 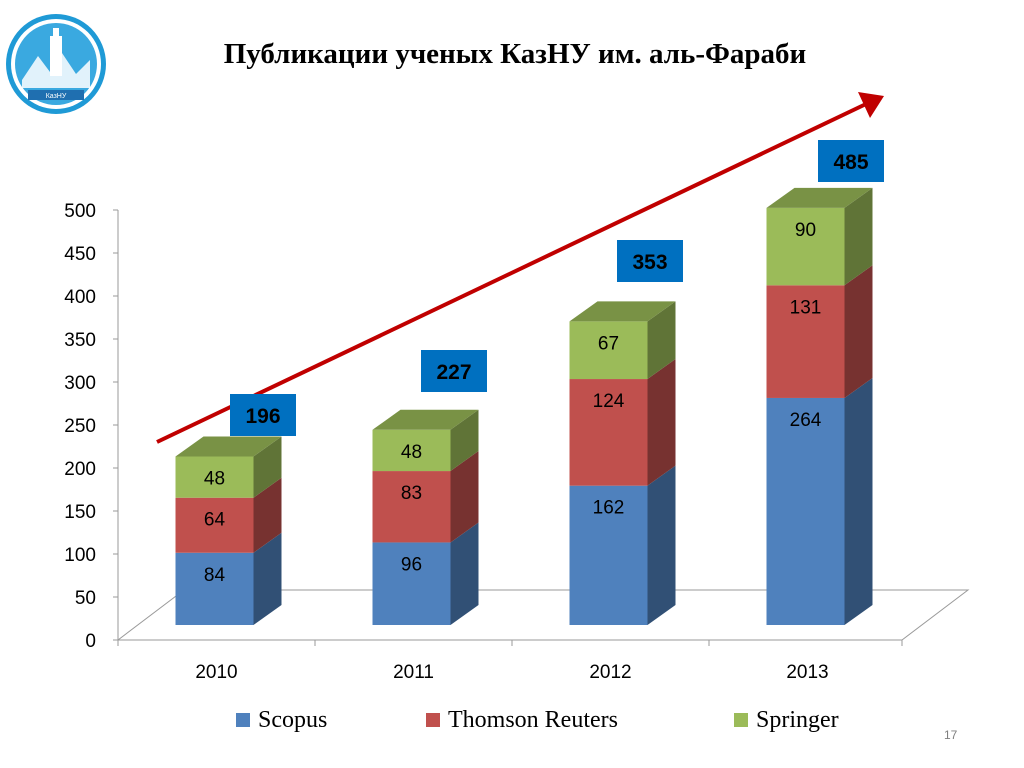 I want to click on trend-arrow-head, so click(x=871, y=105).